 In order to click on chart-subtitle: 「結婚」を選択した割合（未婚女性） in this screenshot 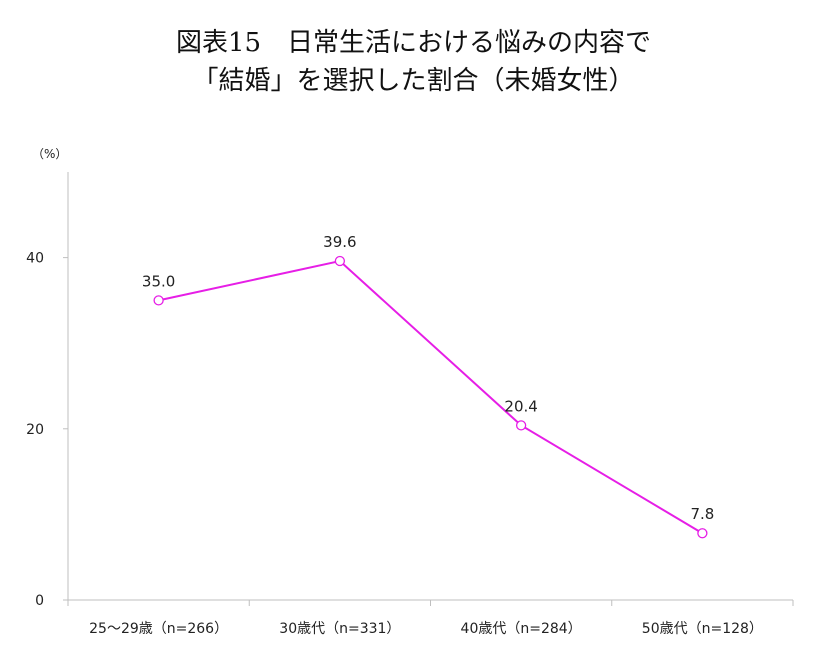, I will do `click(413, 81)`.